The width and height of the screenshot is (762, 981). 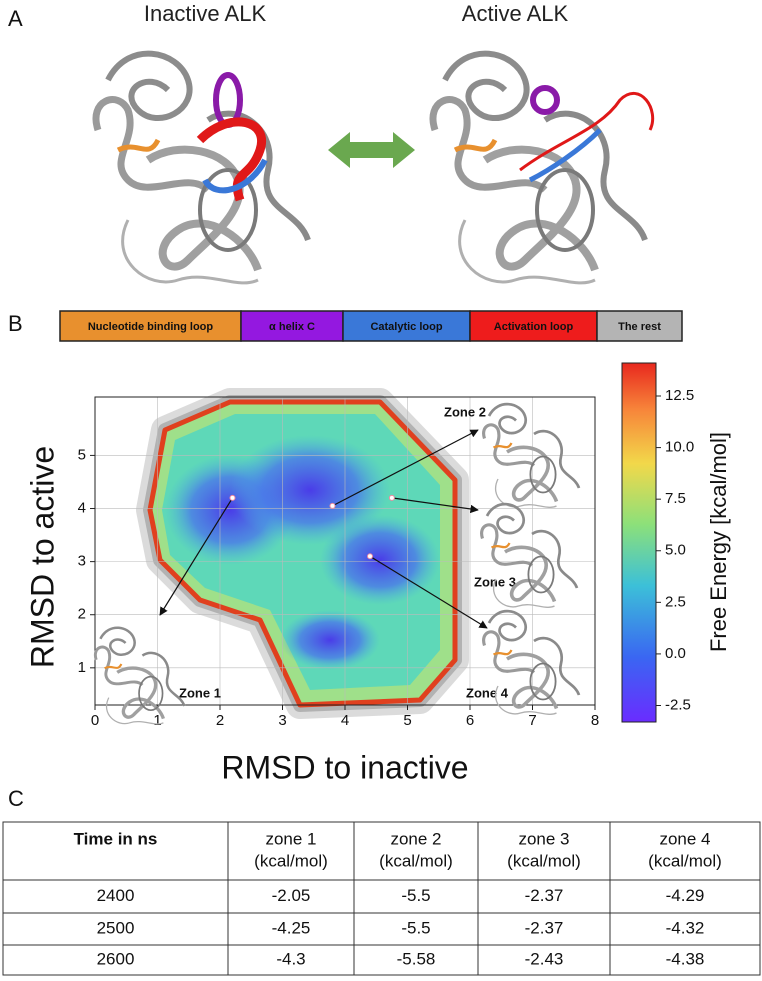 What do you see at coordinates (685, 958) in the screenshot?
I see `table-cell: -4.38` at bounding box center [685, 958].